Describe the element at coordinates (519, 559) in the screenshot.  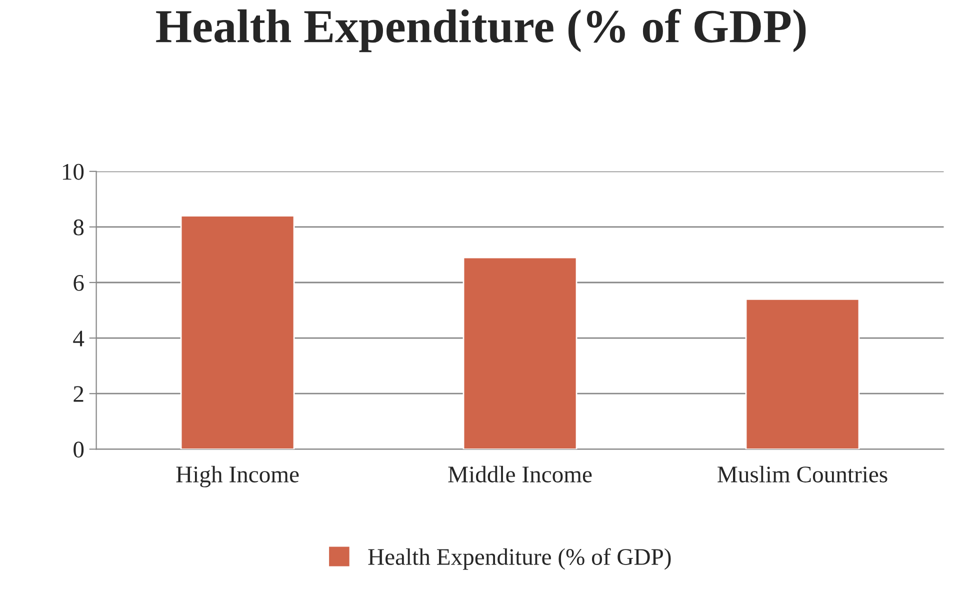
I see `legend-label: Health Expenditure (% of GDP)` at that location.